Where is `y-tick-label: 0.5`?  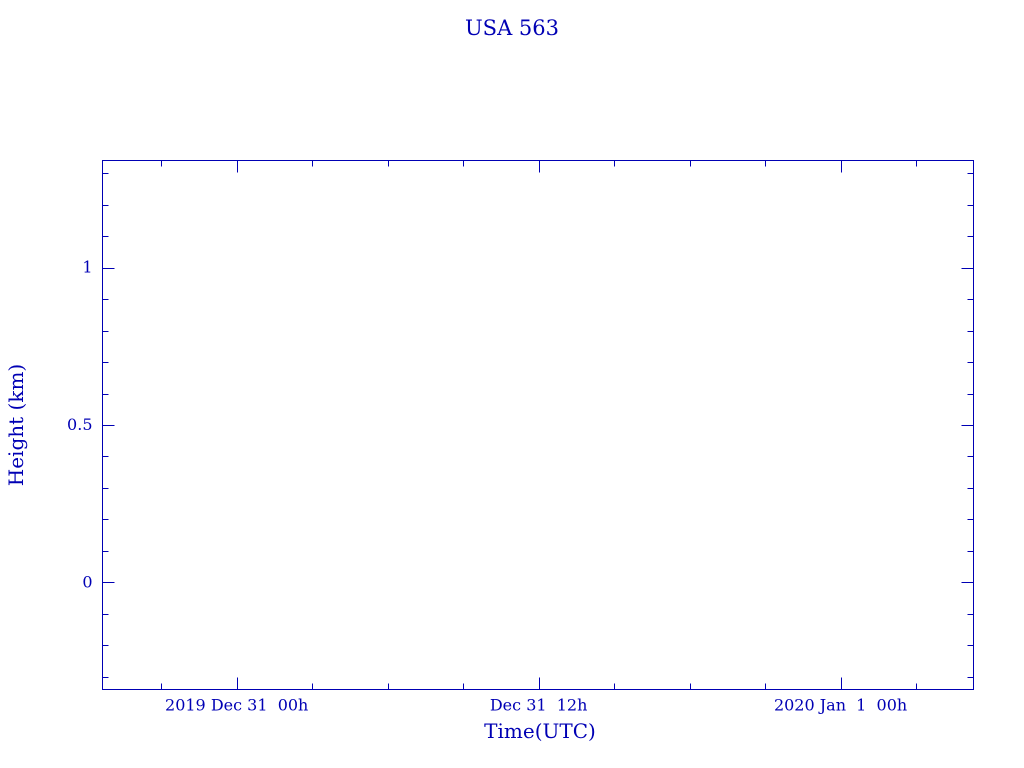
y-tick-label: 0.5 is located at coordinates (79, 424).